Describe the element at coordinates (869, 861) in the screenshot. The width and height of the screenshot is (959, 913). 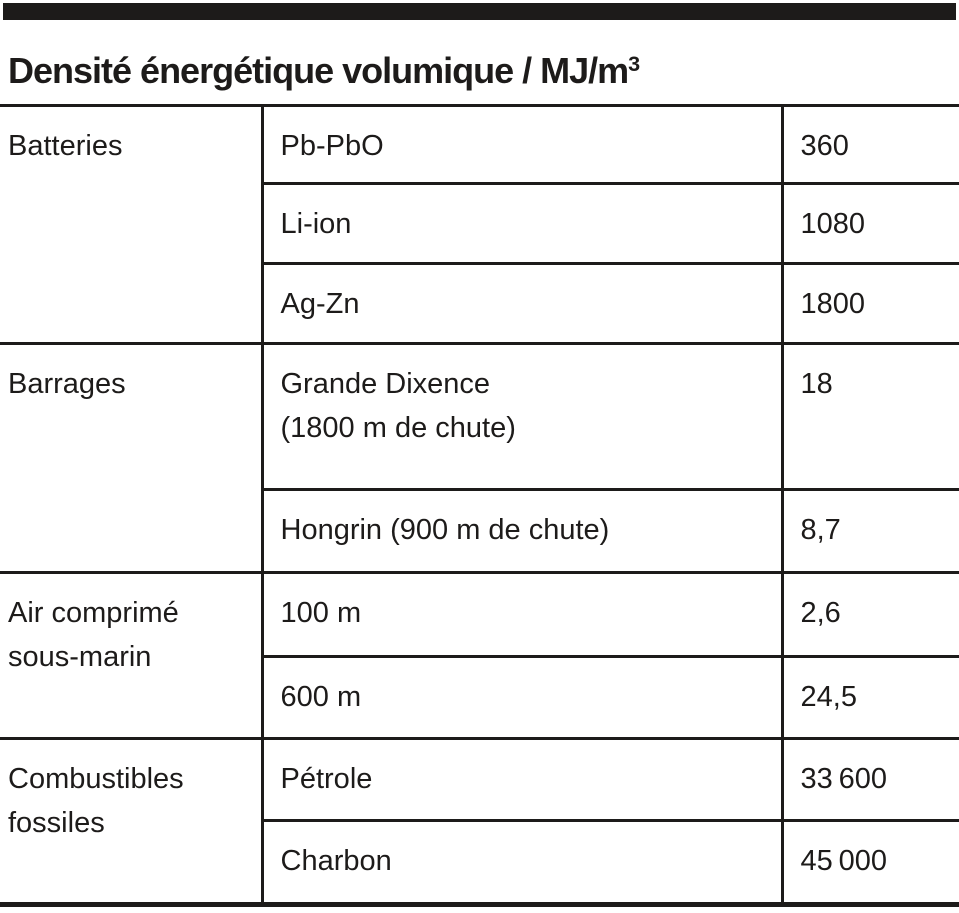
I see `value-cell-charbon: 45 000` at that location.